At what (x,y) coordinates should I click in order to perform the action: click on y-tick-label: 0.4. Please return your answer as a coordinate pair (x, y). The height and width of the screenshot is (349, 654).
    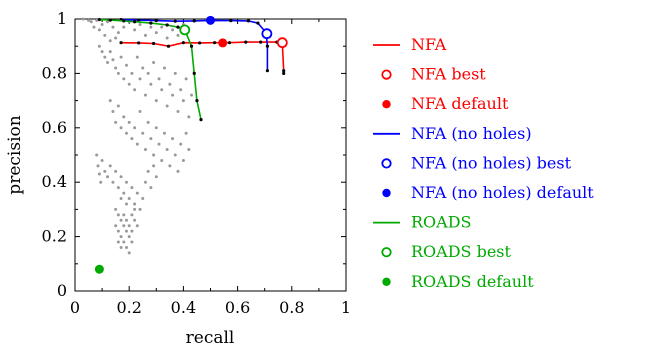
    Looking at the image, I should click on (54, 181).